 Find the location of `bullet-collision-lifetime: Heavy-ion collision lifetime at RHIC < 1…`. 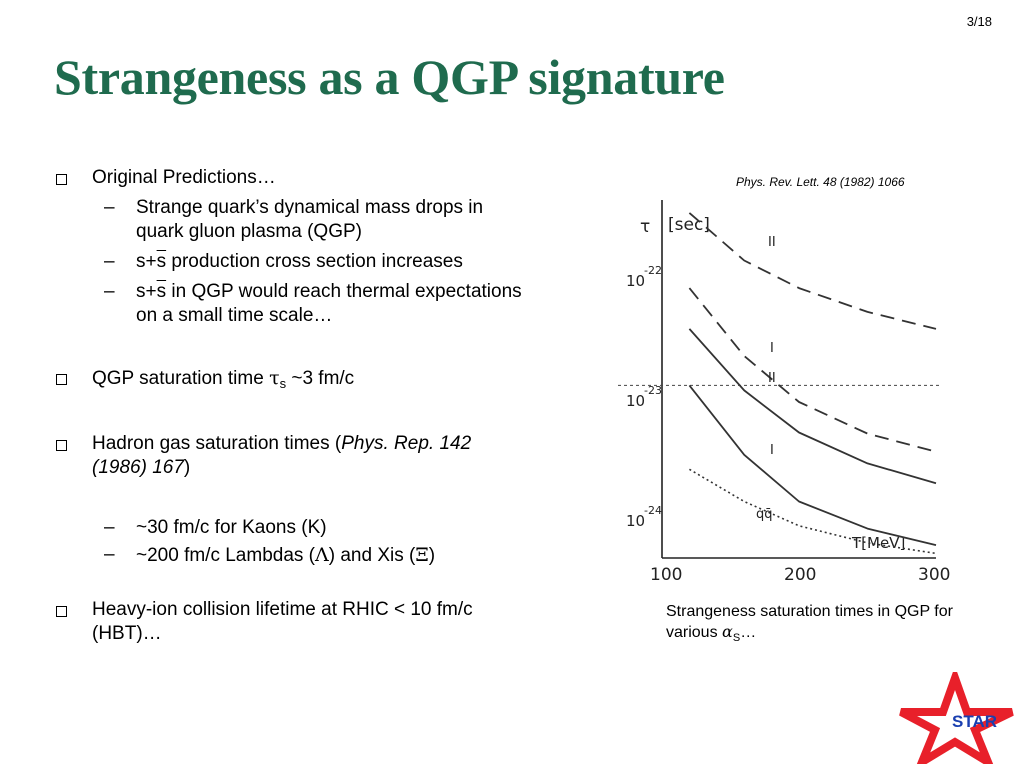

bullet-collision-lifetime: Heavy-ion collision lifetime at RHIC < 1… is located at coordinates (289, 622).